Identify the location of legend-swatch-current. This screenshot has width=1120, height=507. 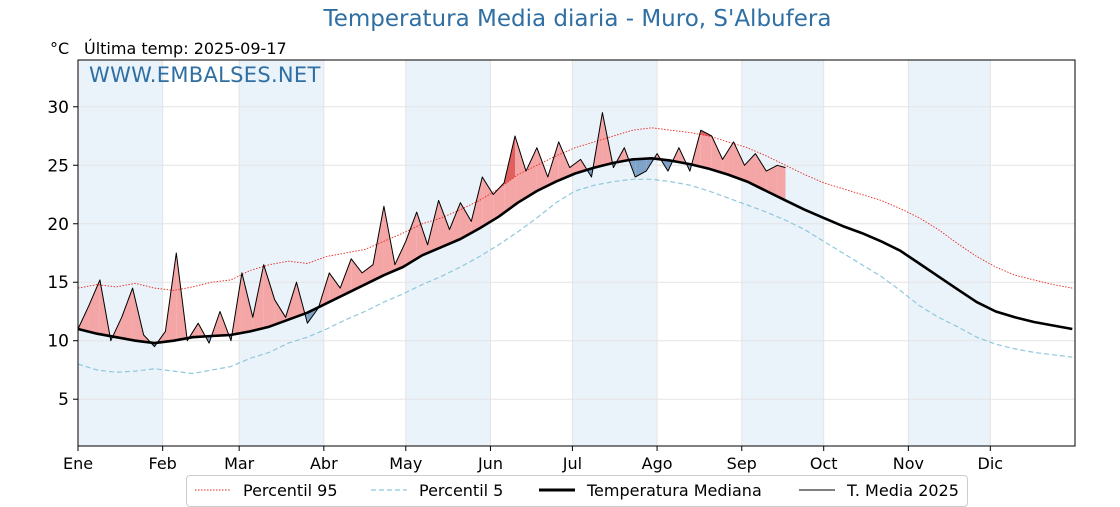
(817, 490).